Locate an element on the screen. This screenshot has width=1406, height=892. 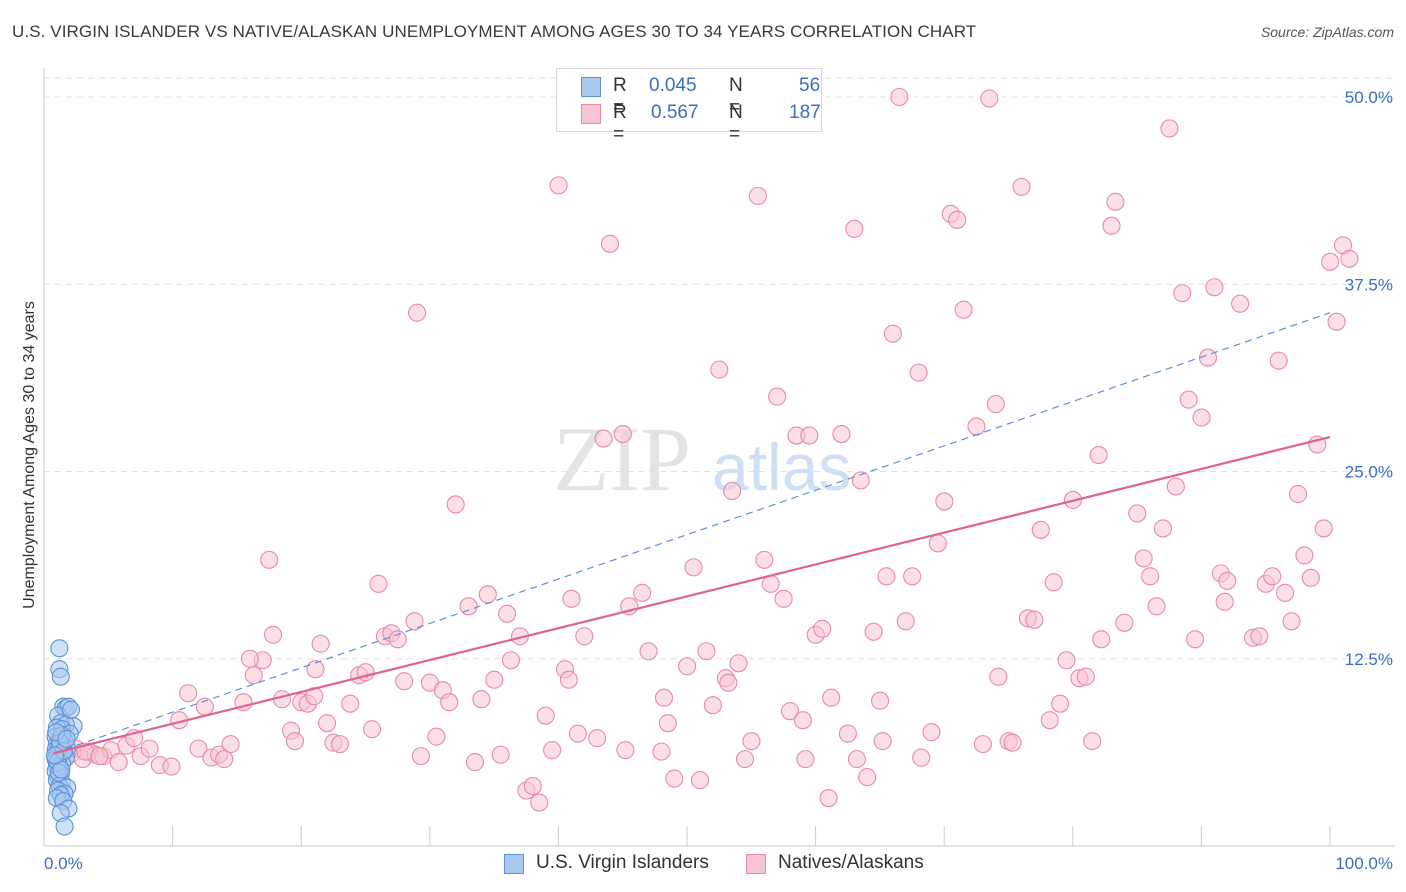
y-axis-label: Unemployment Among Ages 30 to 34 years is located at coordinates (29, 455).